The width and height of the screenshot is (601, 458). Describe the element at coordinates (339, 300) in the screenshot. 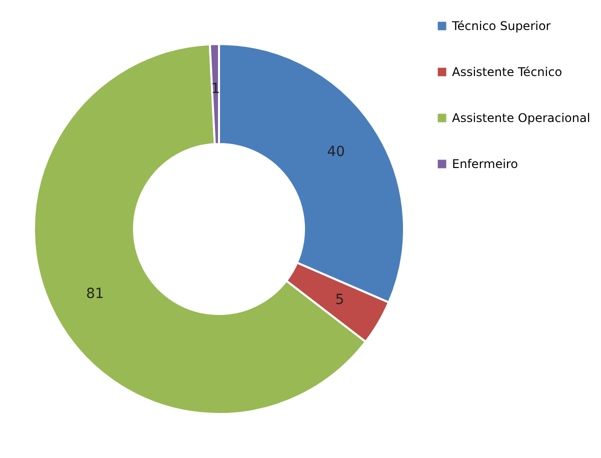

I see `data-label: 5` at that location.